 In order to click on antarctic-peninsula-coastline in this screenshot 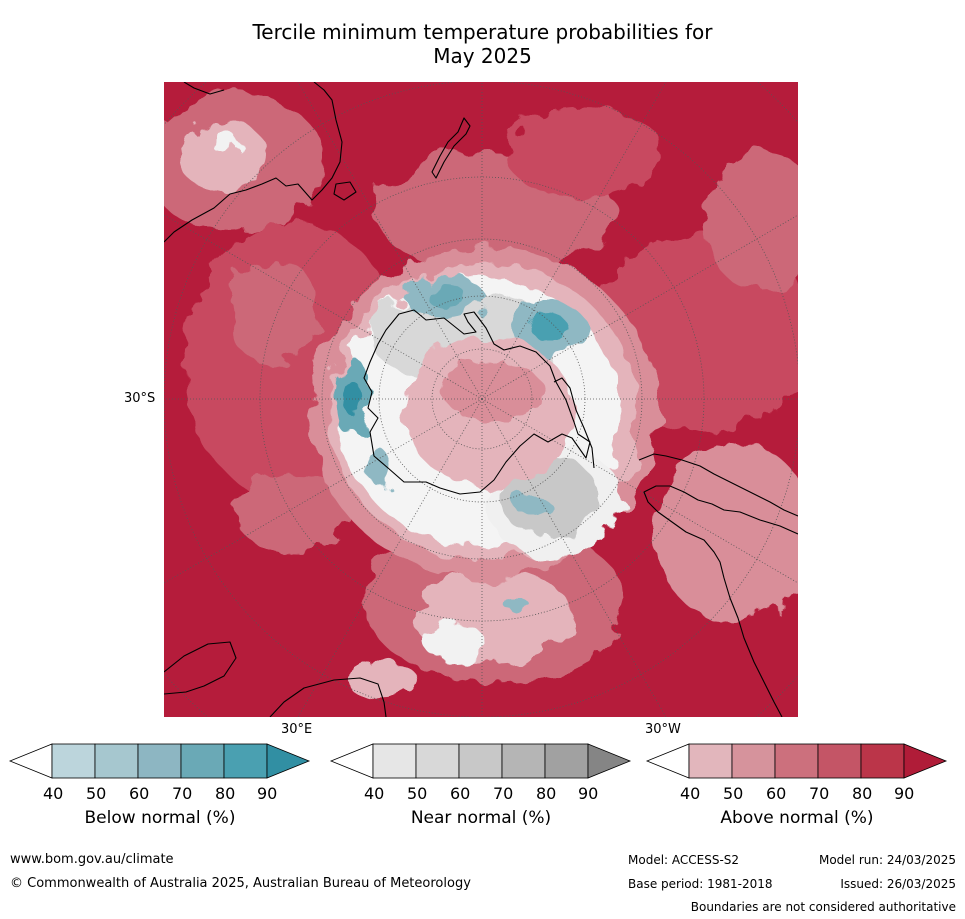, I will do `click(574, 423)`.